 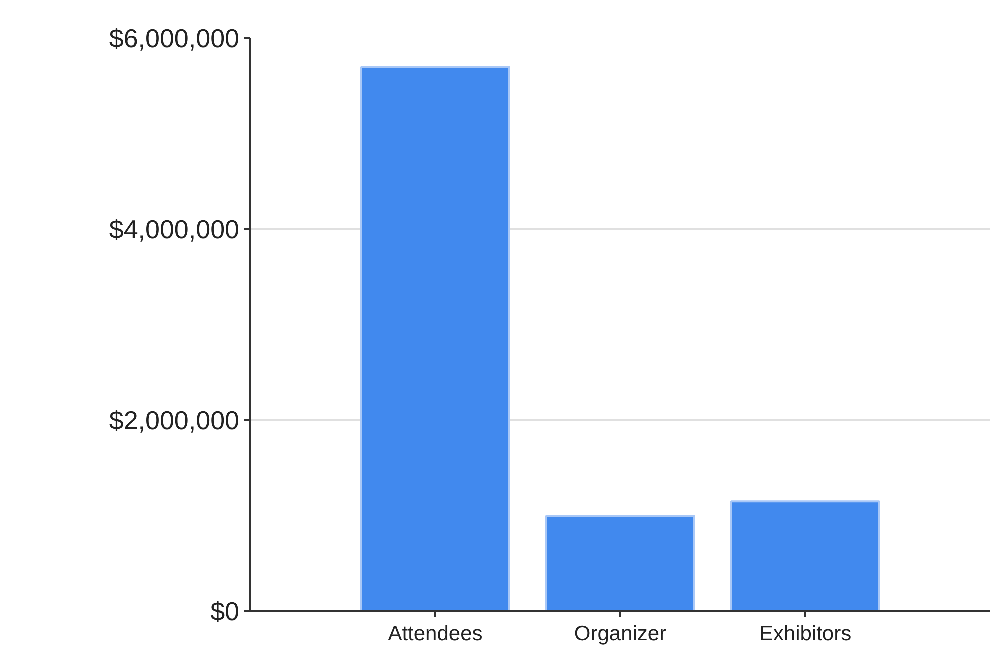 I want to click on y-tick-label: $4,000,000, so click(x=174, y=229).